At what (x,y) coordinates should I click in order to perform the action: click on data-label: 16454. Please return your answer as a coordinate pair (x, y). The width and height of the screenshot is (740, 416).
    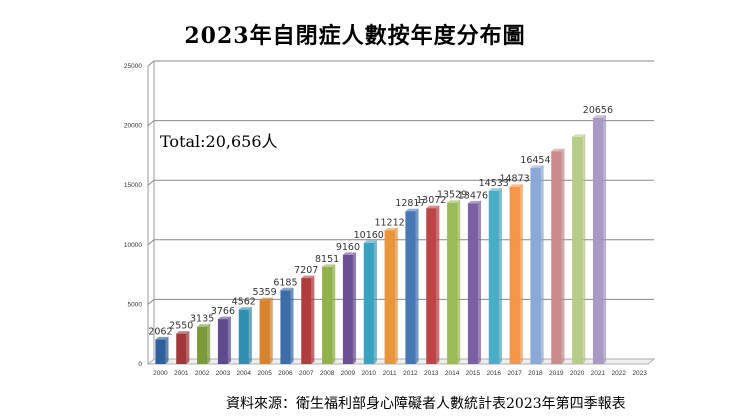
    Looking at the image, I should click on (535, 160).